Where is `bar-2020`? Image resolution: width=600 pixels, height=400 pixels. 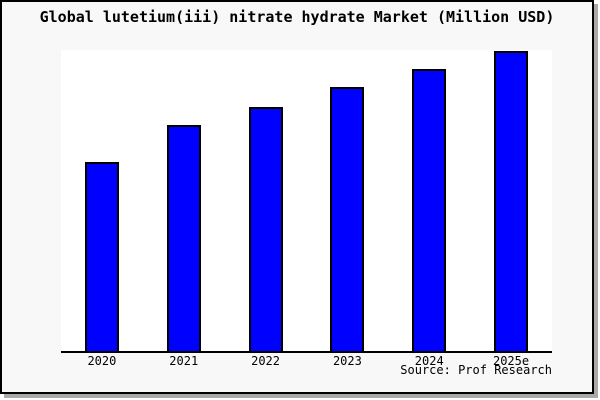
bar-2020 is located at coordinates (101, 256).